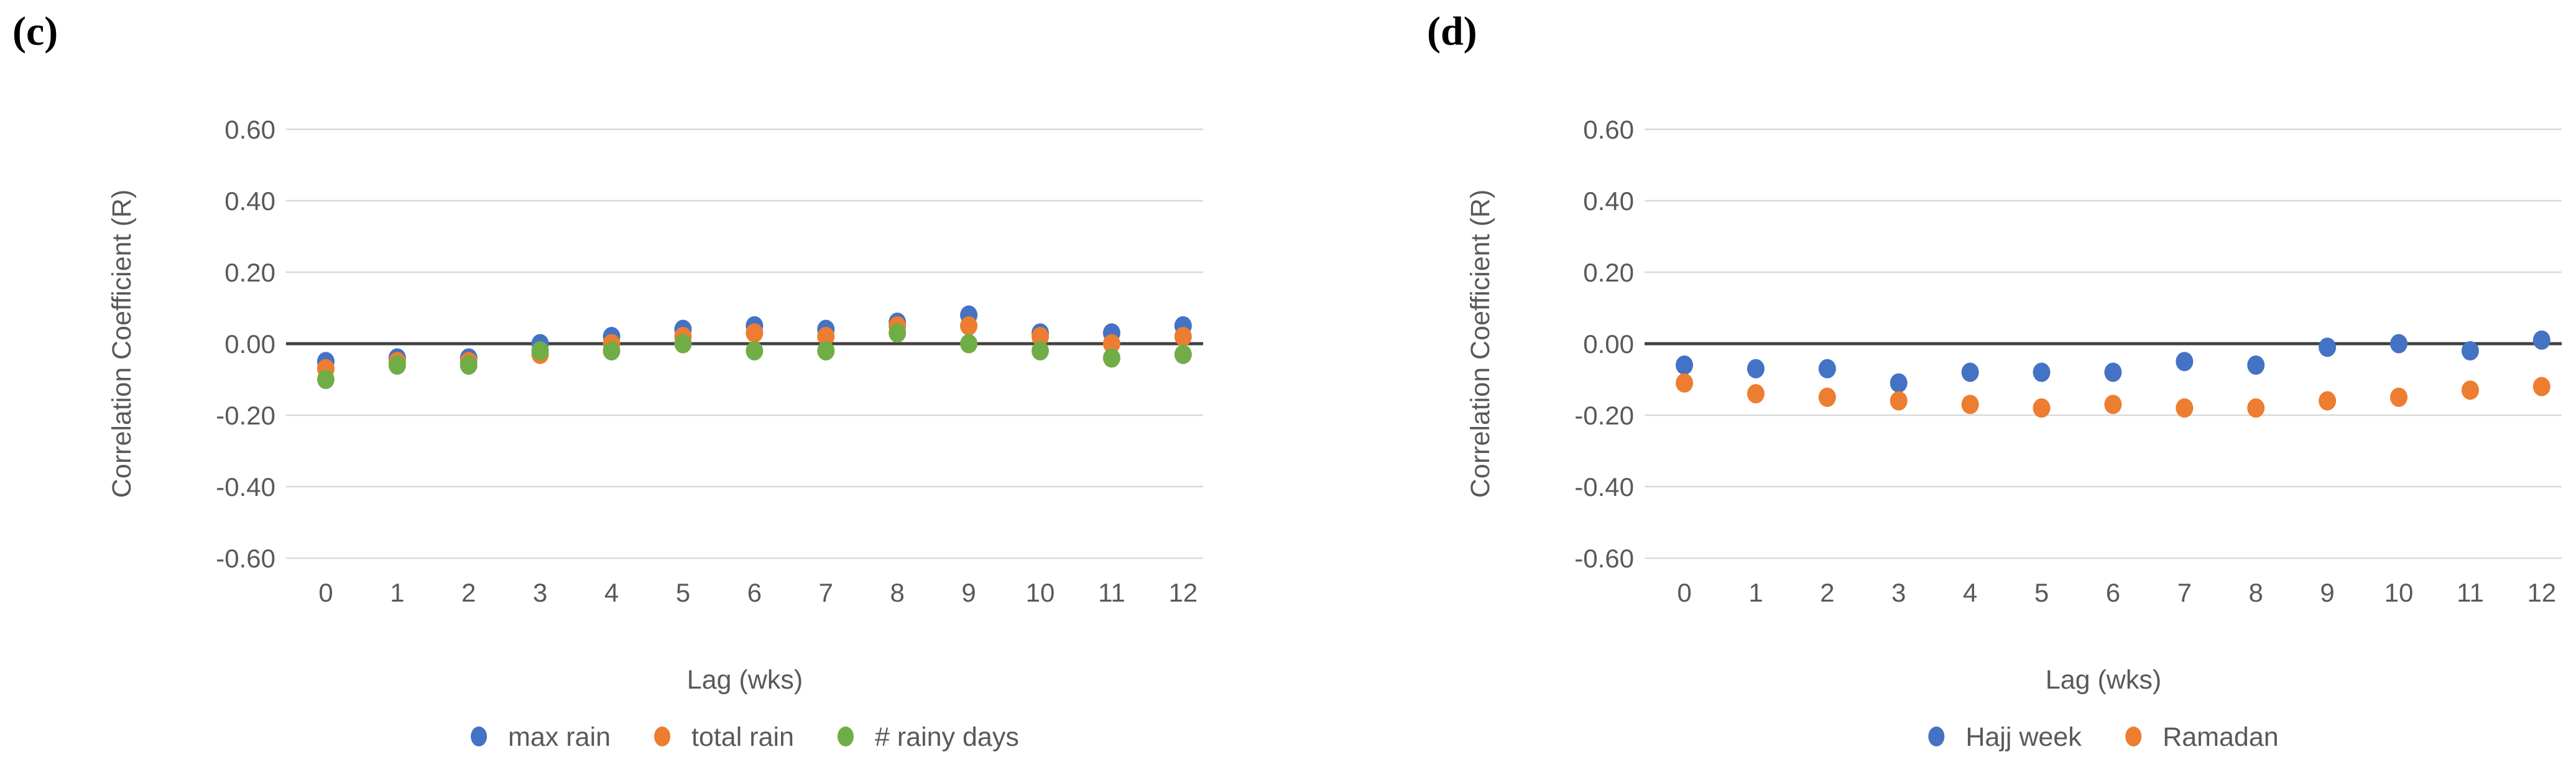 This screenshot has height=775, width=2576. I want to click on y-axis-label: Correlation Coefficient (R), so click(1480, 344).